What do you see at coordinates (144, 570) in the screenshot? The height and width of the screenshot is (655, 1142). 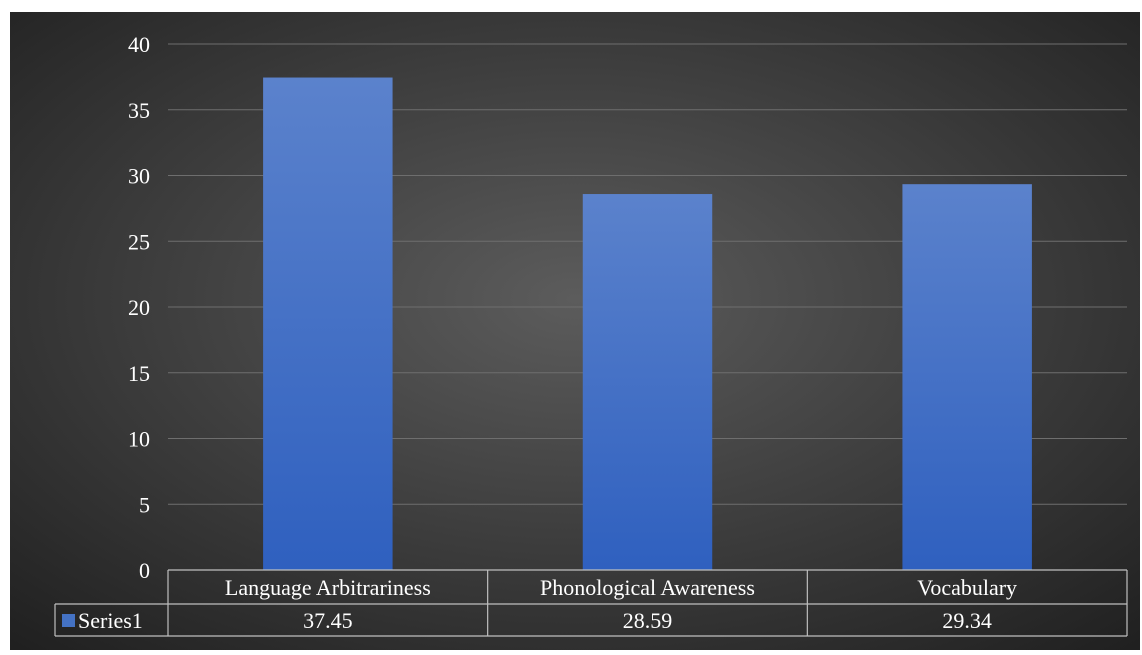 I see `y-tick-label: 0` at bounding box center [144, 570].